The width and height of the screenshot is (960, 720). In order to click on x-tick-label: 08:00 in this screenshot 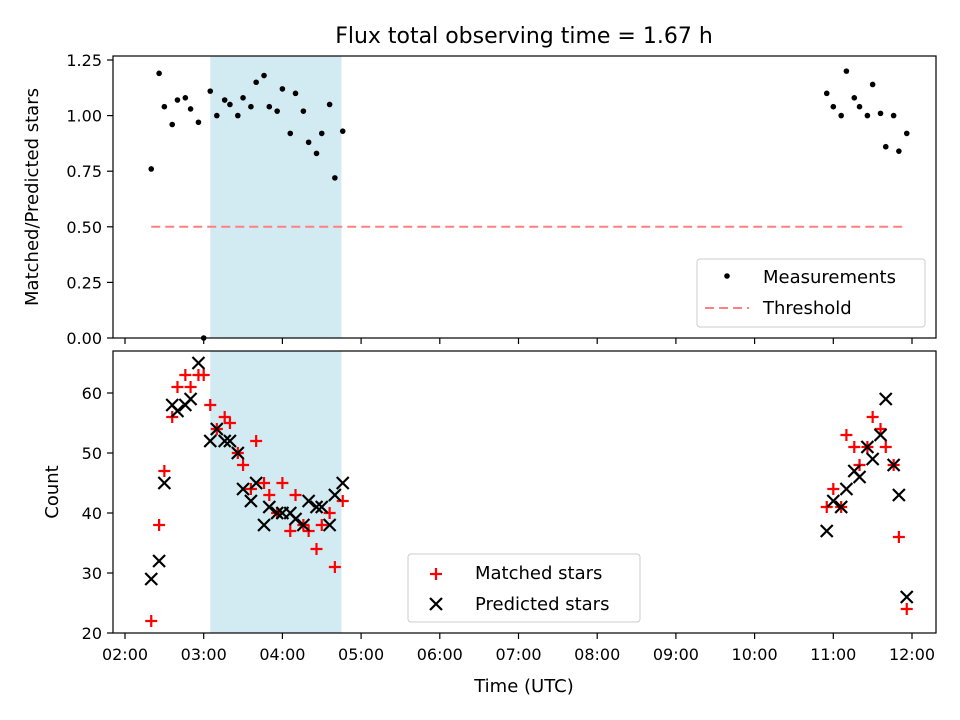, I will do `click(597, 654)`.